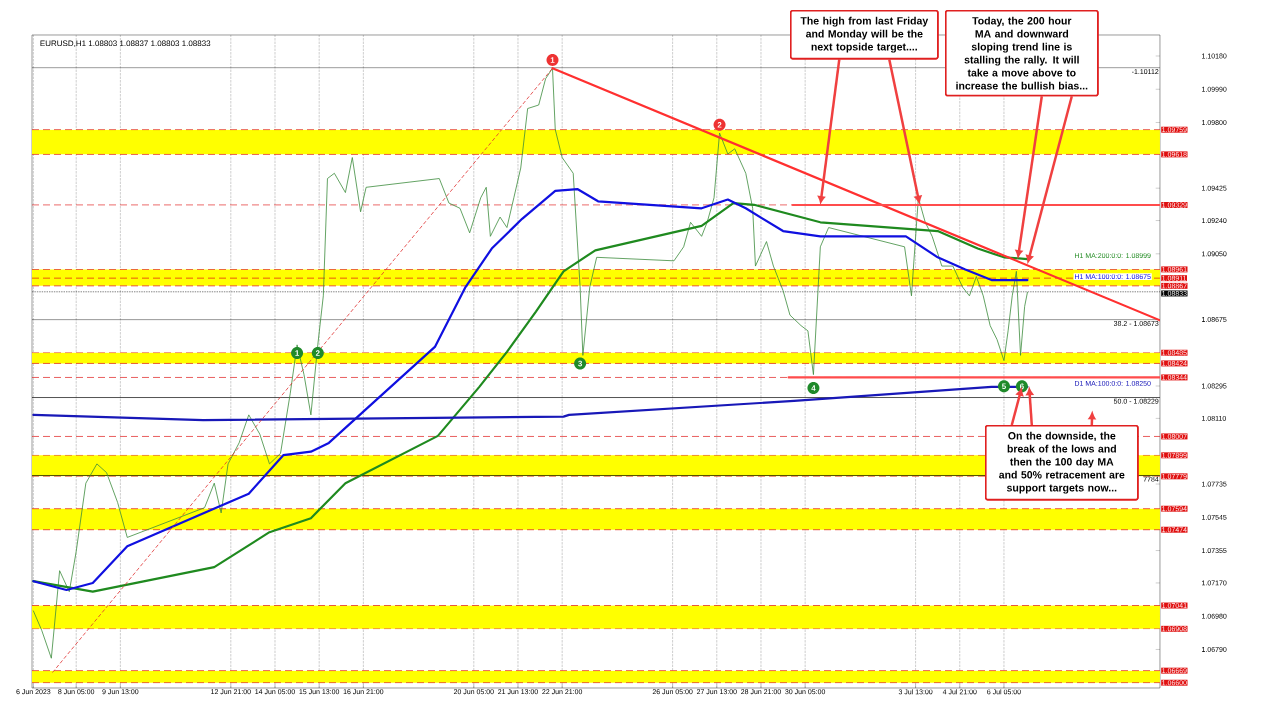  I want to click on annotation: 6, so click(1021, 386).